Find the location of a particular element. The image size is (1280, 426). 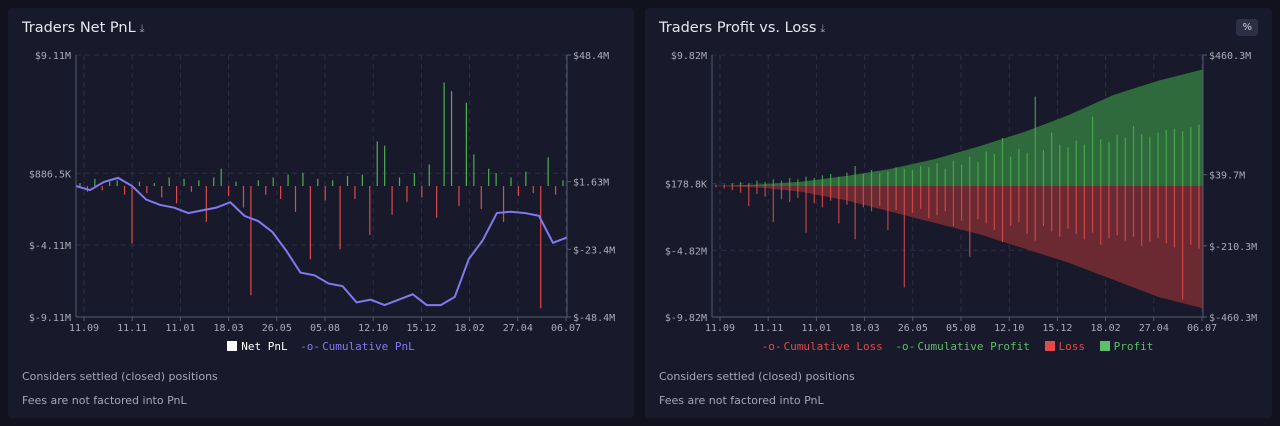

legend-label: Cumulative Profit is located at coordinates (973, 346).